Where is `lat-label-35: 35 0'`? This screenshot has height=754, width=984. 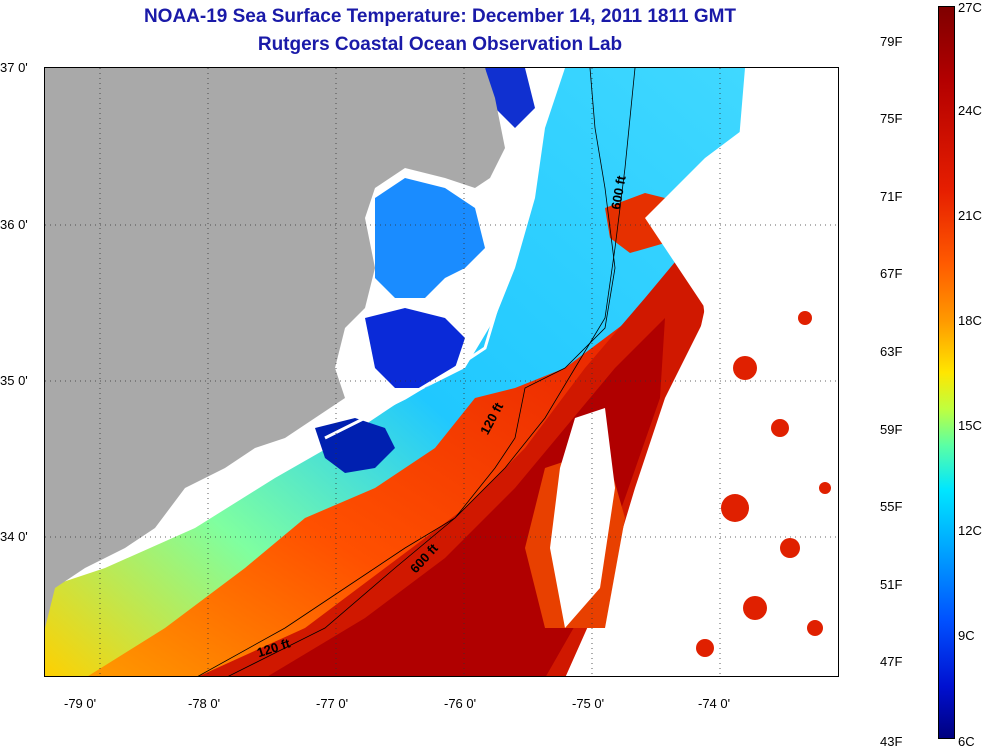 lat-label-35: 35 0' is located at coordinates (14, 380).